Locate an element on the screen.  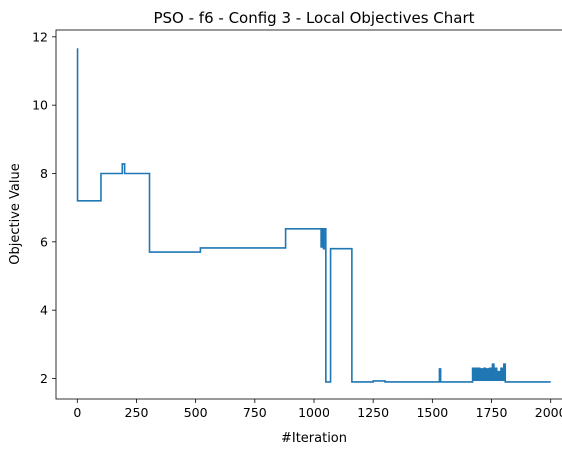
x-tick-label: 250 is located at coordinates (137, 412).